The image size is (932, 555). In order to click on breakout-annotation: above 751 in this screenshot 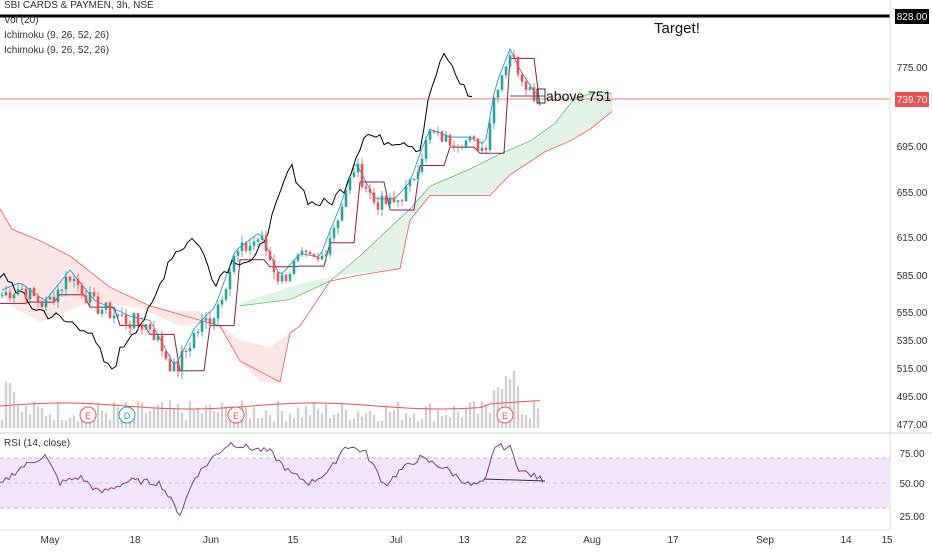, I will do `click(579, 96)`.